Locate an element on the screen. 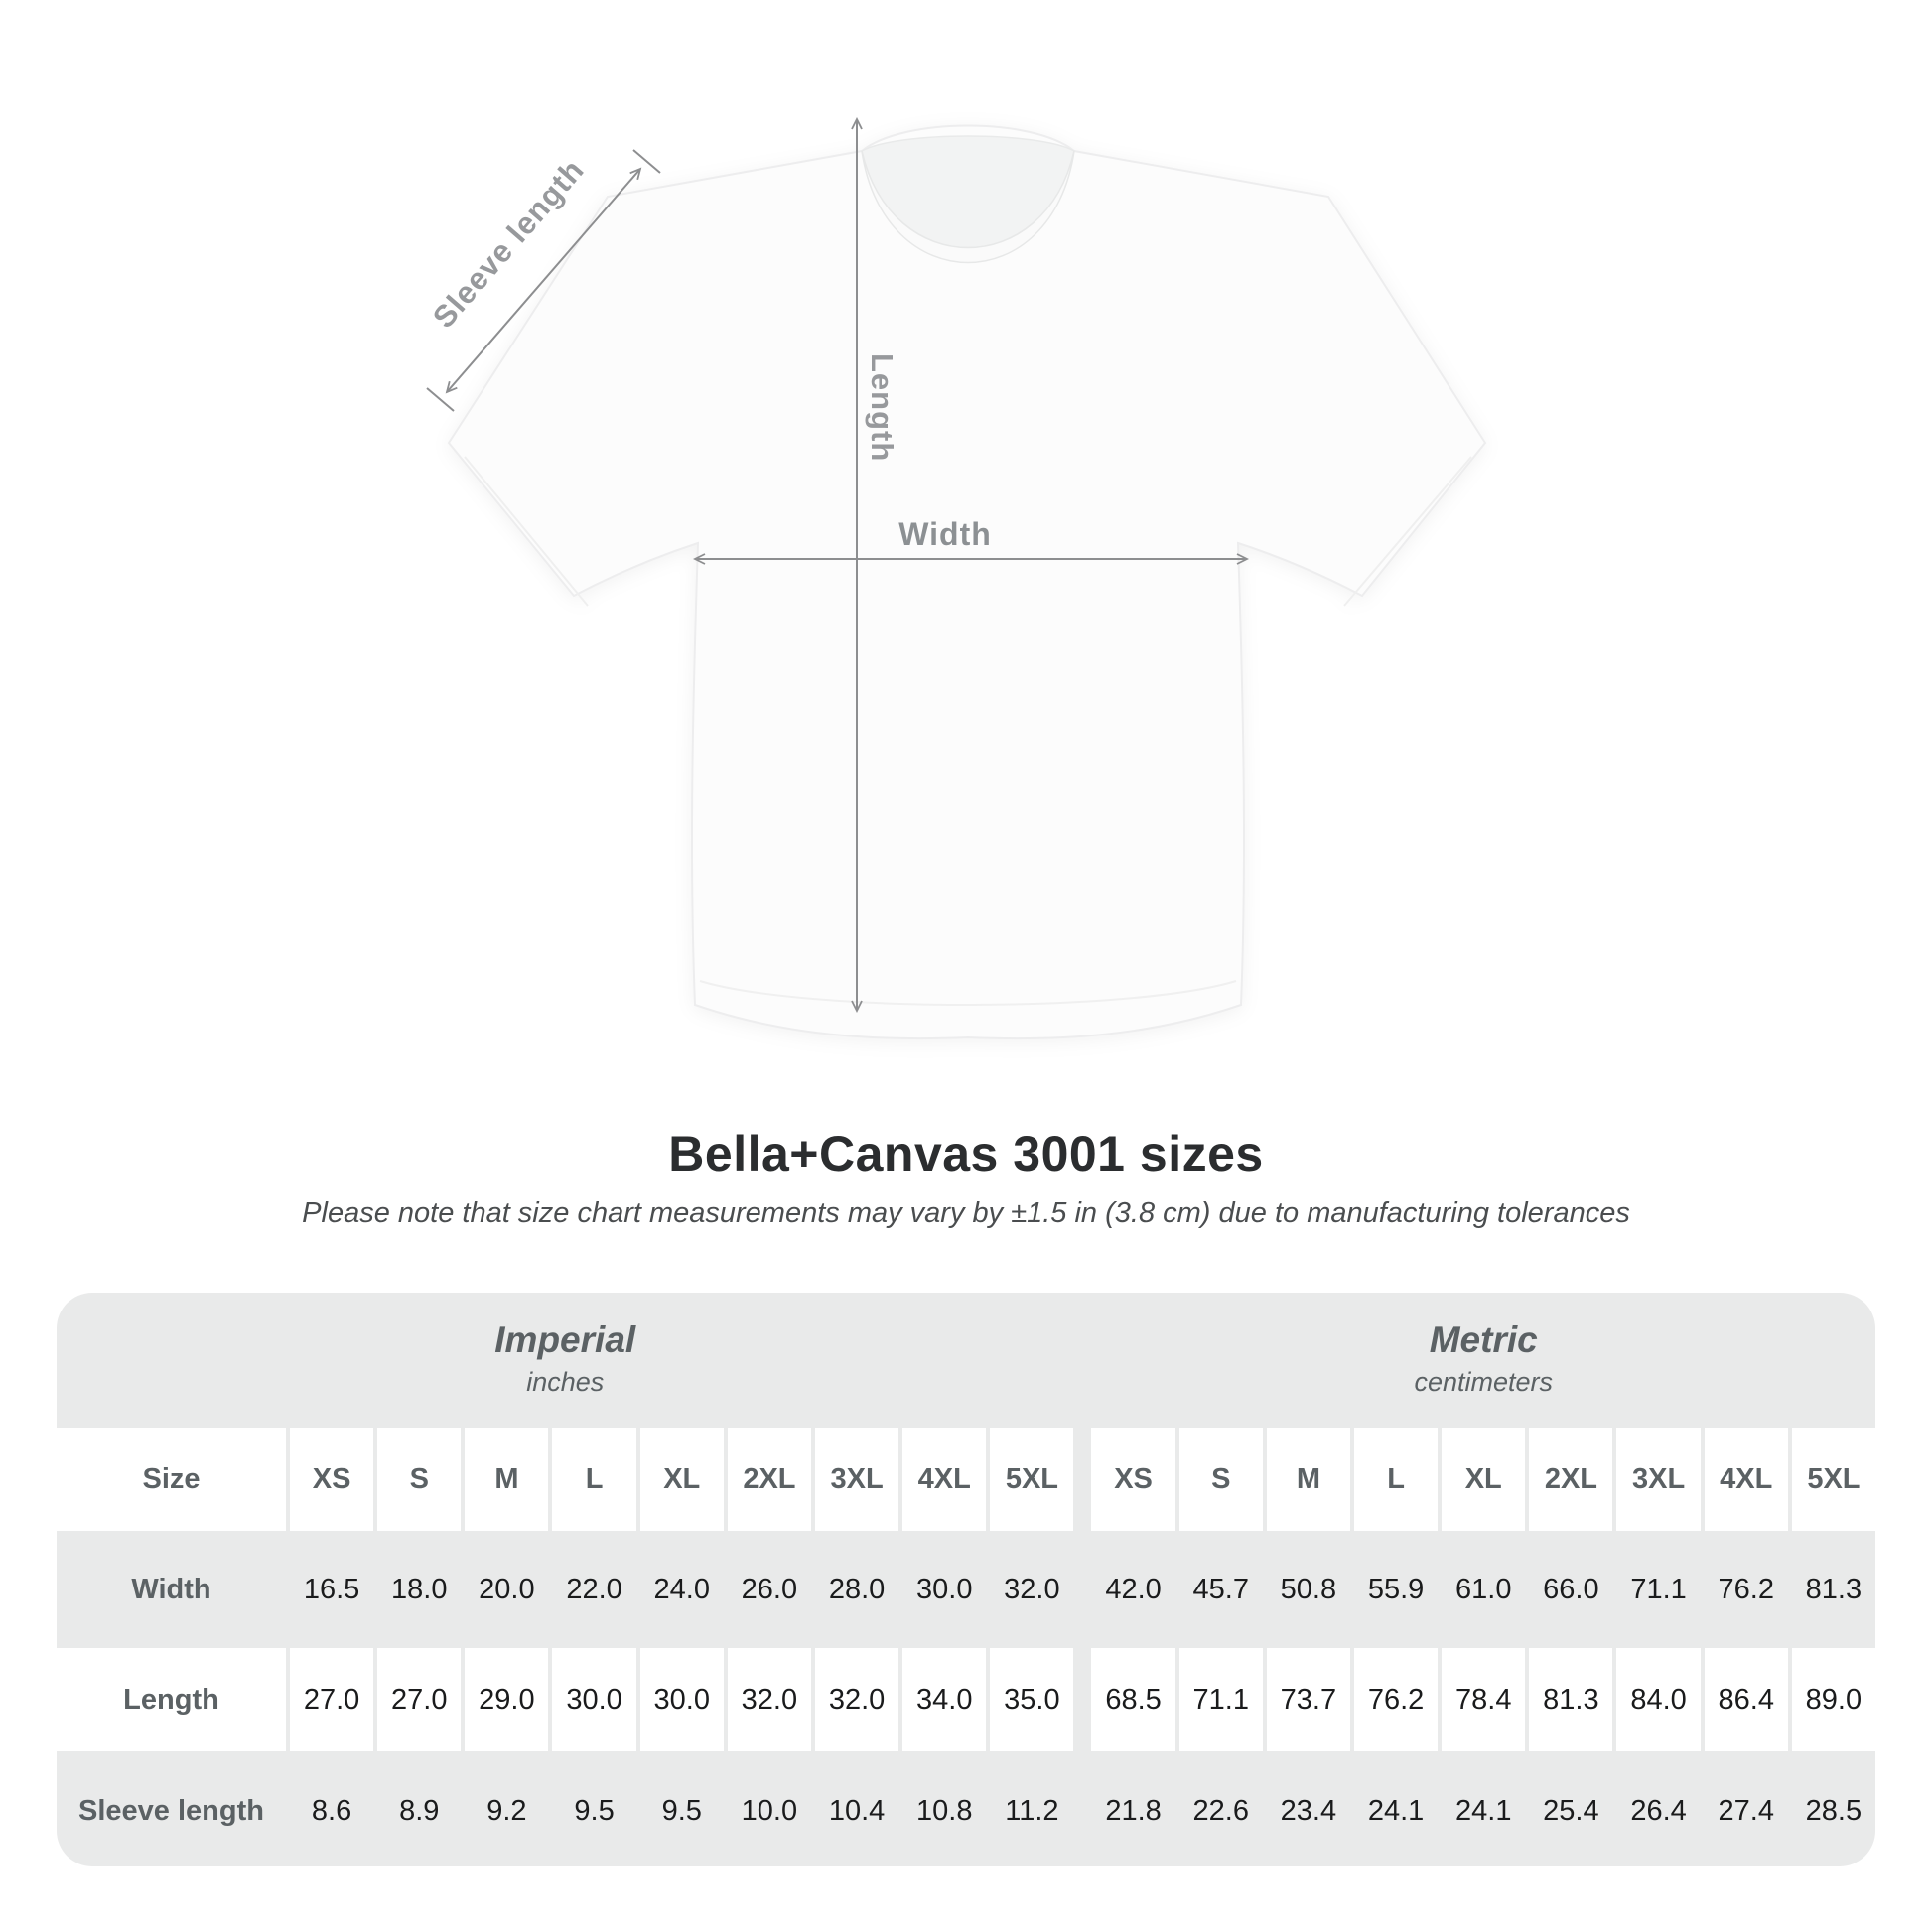 The height and width of the screenshot is (1932, 1932). size-header-metric-xs: XS is located at coordinates (1133, 1480).